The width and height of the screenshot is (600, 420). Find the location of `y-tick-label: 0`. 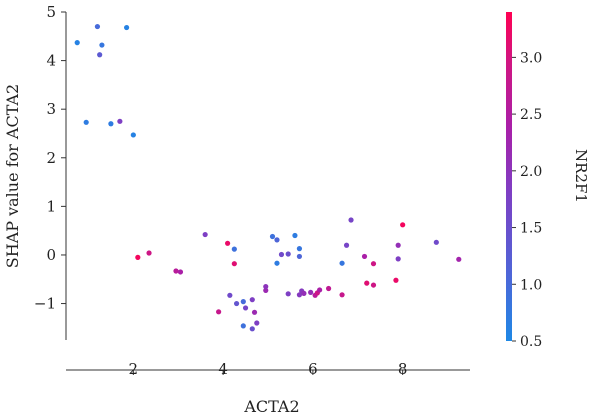

y-tick-label: 0 is located at coordinates (51, 255).